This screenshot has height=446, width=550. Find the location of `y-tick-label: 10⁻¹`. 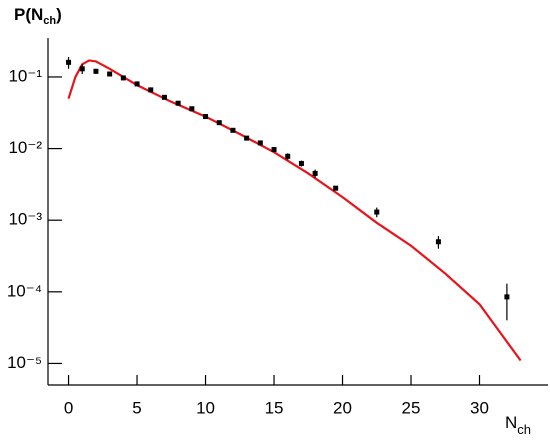

y-tick-label: 10⁻¹ is located at coordinates (25, 75).